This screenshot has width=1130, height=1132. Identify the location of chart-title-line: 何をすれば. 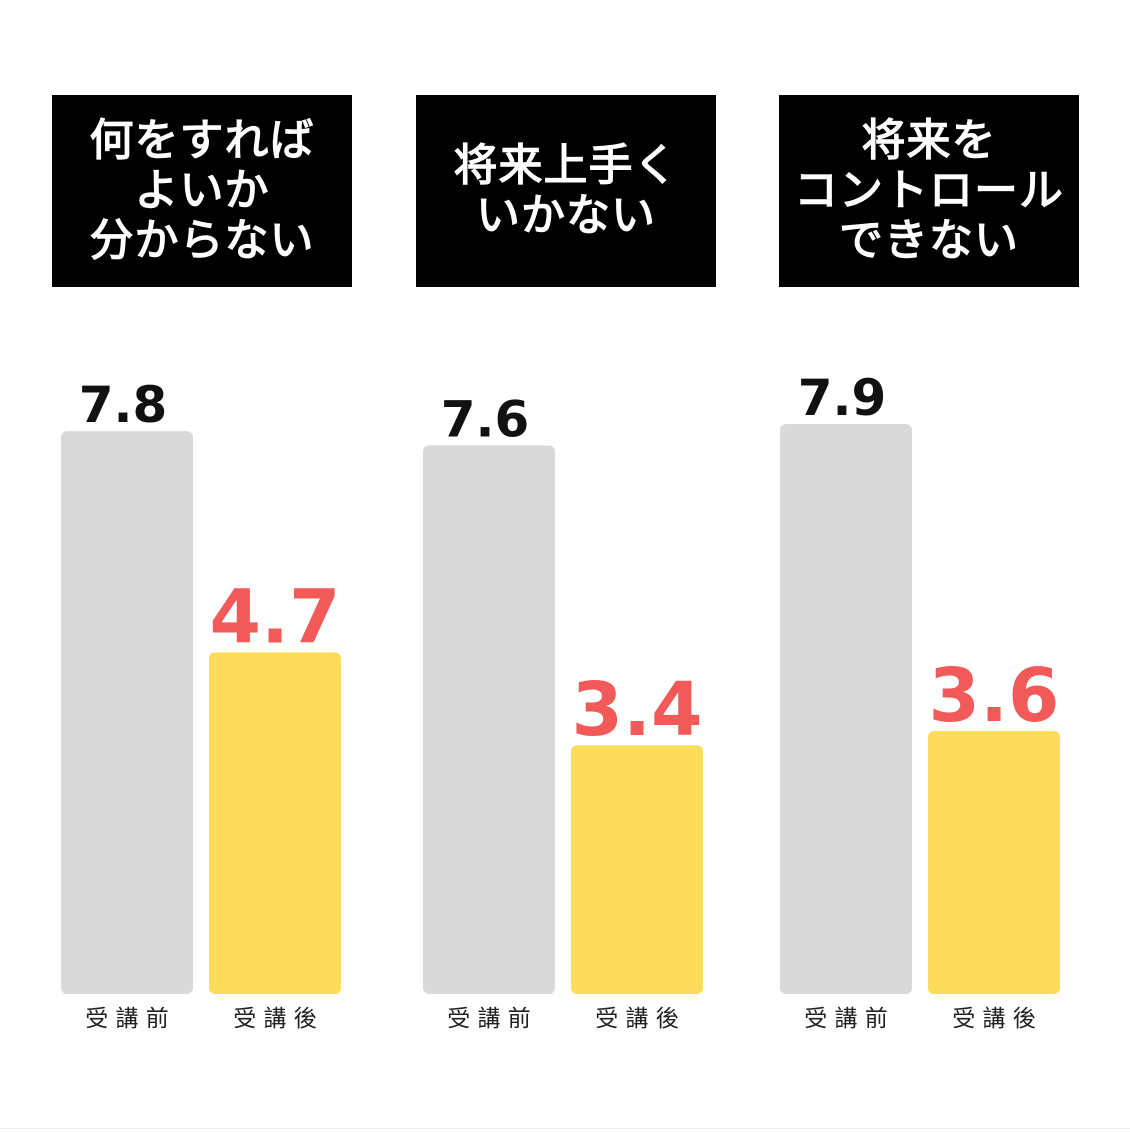
(202, 140).